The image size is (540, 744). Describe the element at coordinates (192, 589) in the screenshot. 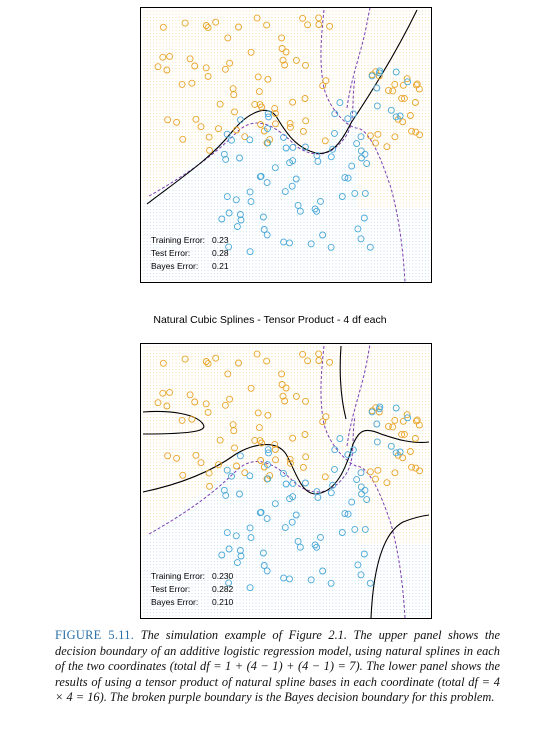

I see `bottom-test-error: Test Error: 0.282` at that location.